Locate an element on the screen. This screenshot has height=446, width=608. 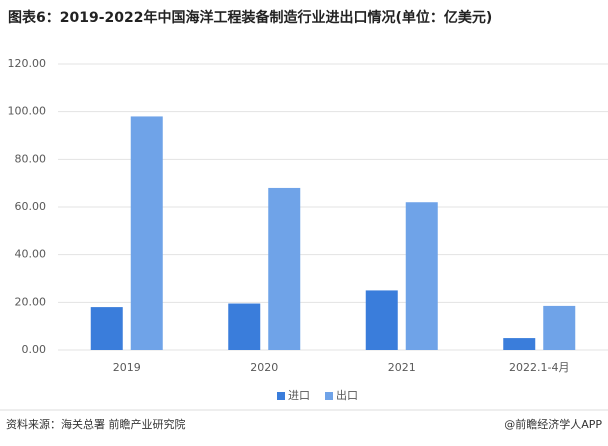
y-tick-label: 100.00 is located at coordinates (27, 111).